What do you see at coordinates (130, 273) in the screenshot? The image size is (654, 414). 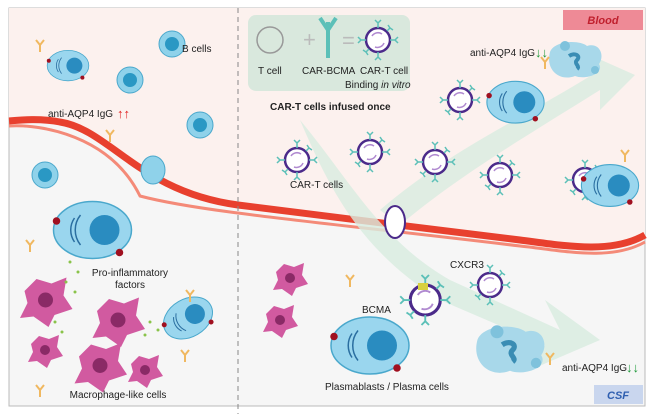 I see `pro-inflammatory-label: Pro-inflammatory` at bounding box center [130, 273].